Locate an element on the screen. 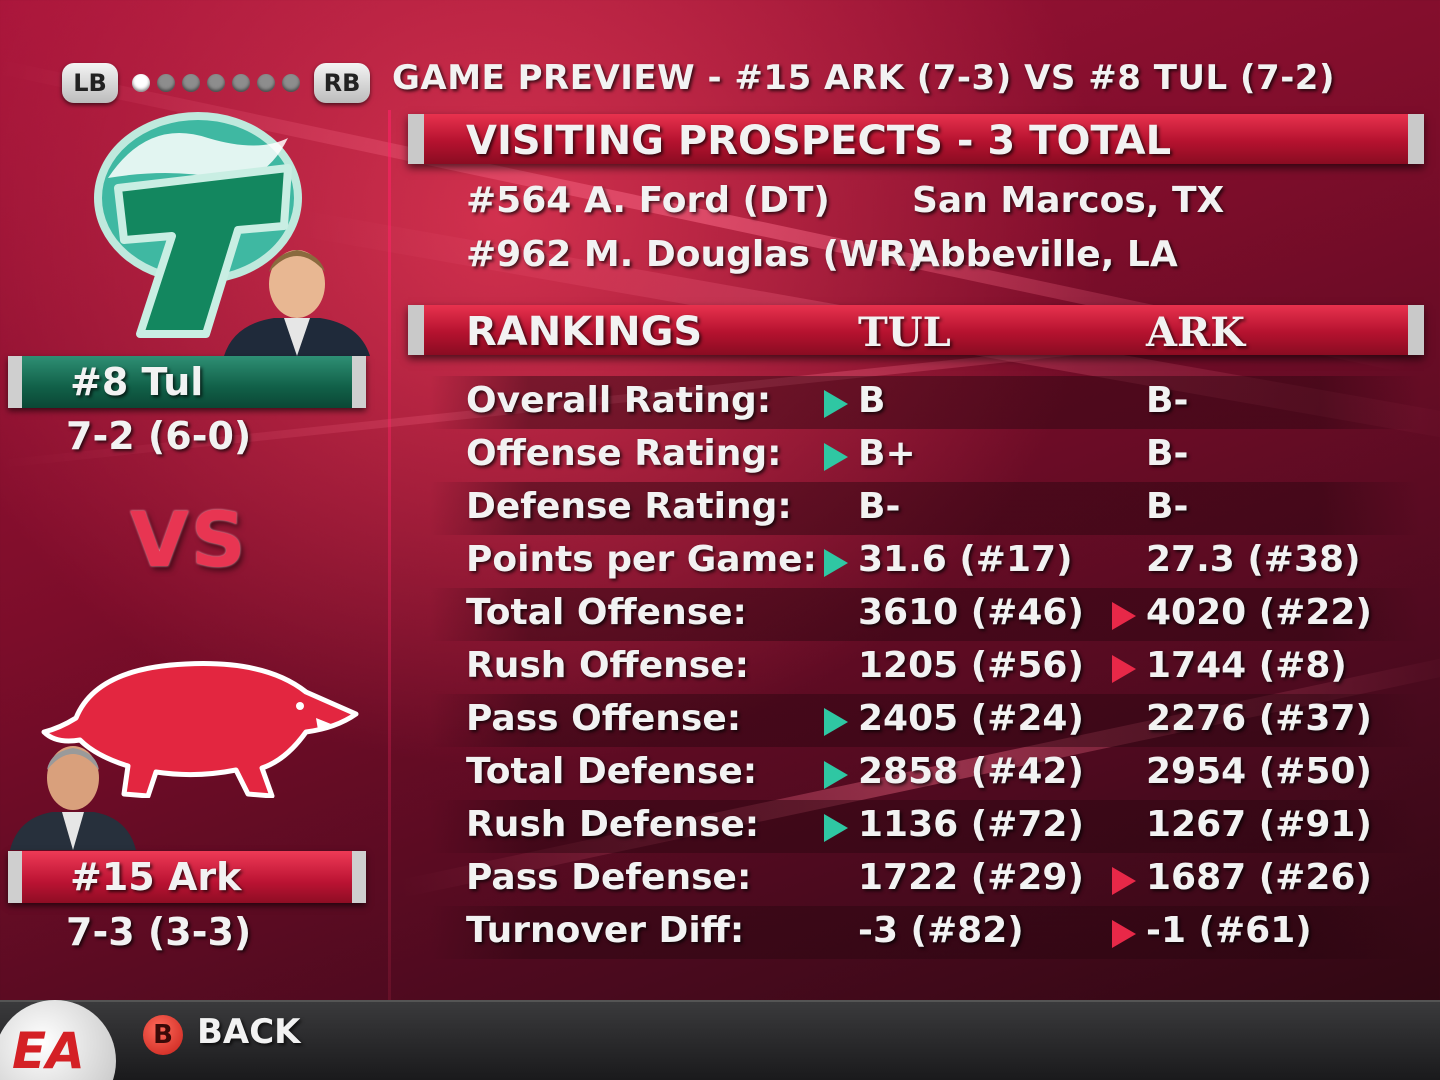 Image resolution: width=1440 pixels, height=1080 pixels. home-team-name: #8 Tul is located at coordinates (137, 382).